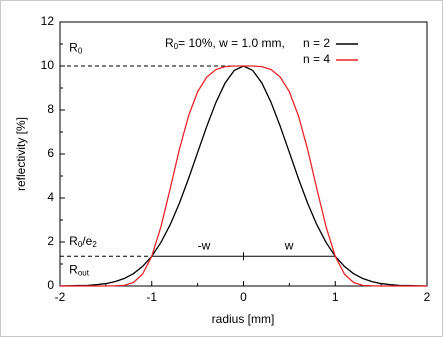  Describe the element at coordinates (87, 241) in the screenshot. I see `text-part: /e` at that location.